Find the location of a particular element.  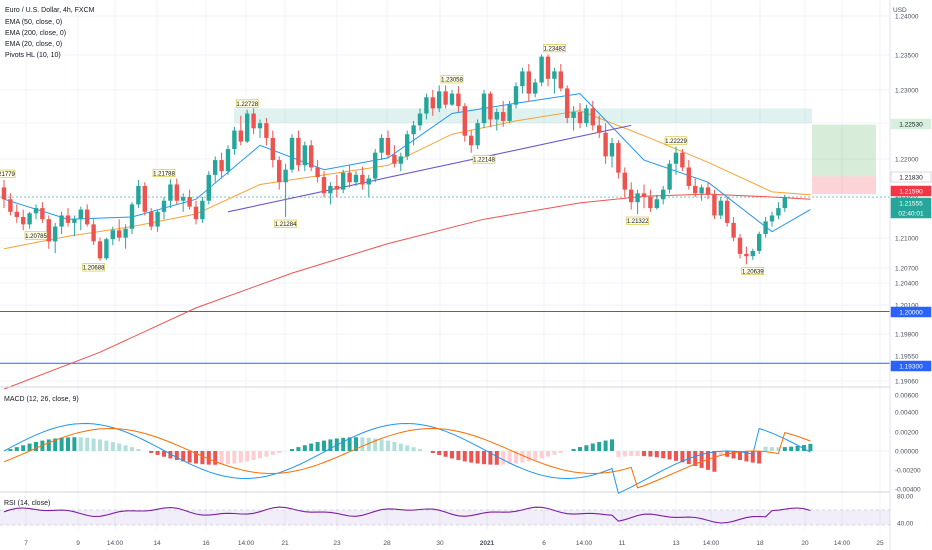

price-tag-label: 1.19300 is located at coordinates (911, 367).